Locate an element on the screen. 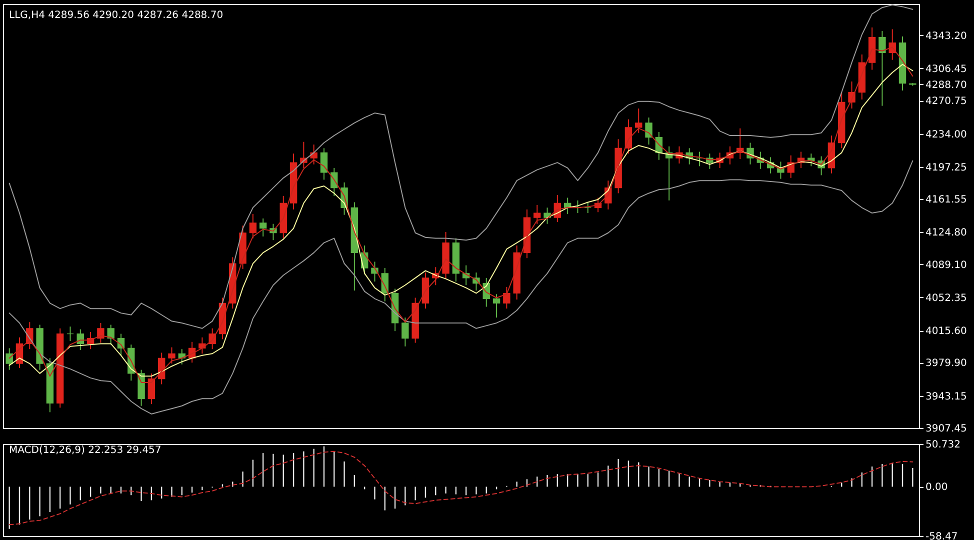 The height and width of the screenshot is (540, 974). y-tick-label: -58.47 is located at coordinates (942, 536).